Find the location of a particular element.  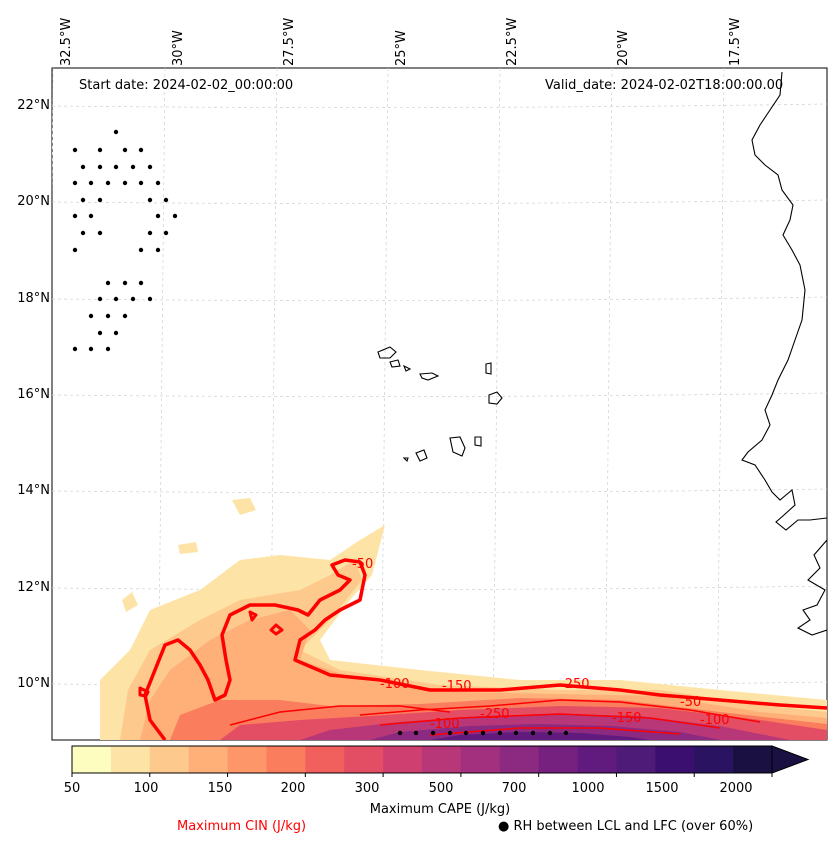

lat-label-20n: 20°N is located at coordinates (33, 201).